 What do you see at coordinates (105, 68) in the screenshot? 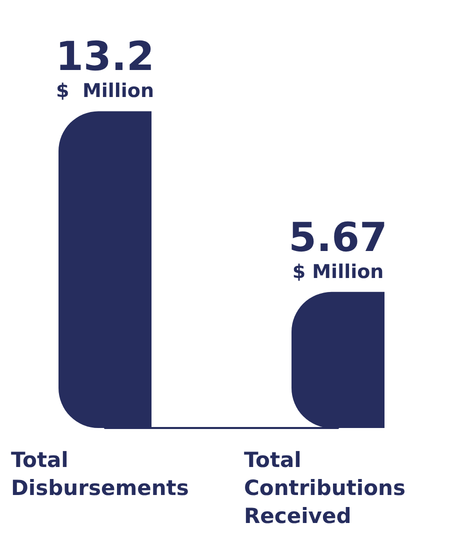
I see `data-label: 13.2 $ Million` at bounding box center [105, 68].